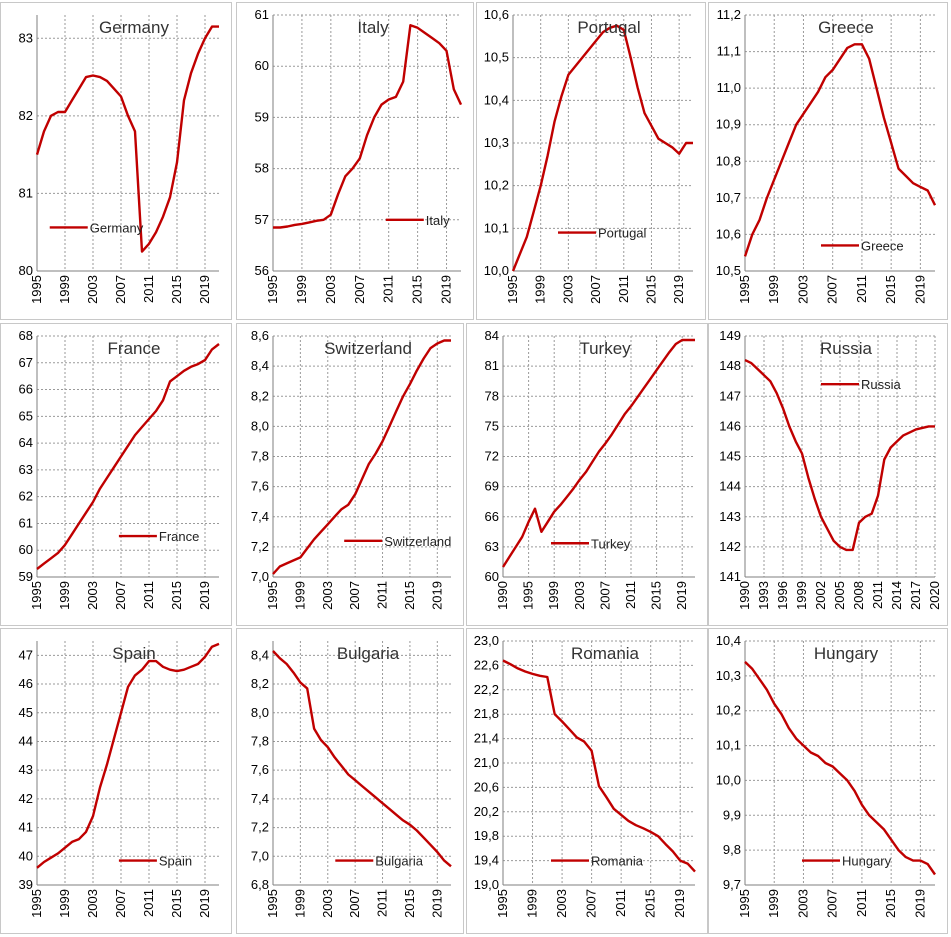 The width and height of the screenshot is (951, 937). What do you see at coordinates (730, 546) in the screenshot?
I see `y-tick-label: 142` at bounding box center [730, 546].